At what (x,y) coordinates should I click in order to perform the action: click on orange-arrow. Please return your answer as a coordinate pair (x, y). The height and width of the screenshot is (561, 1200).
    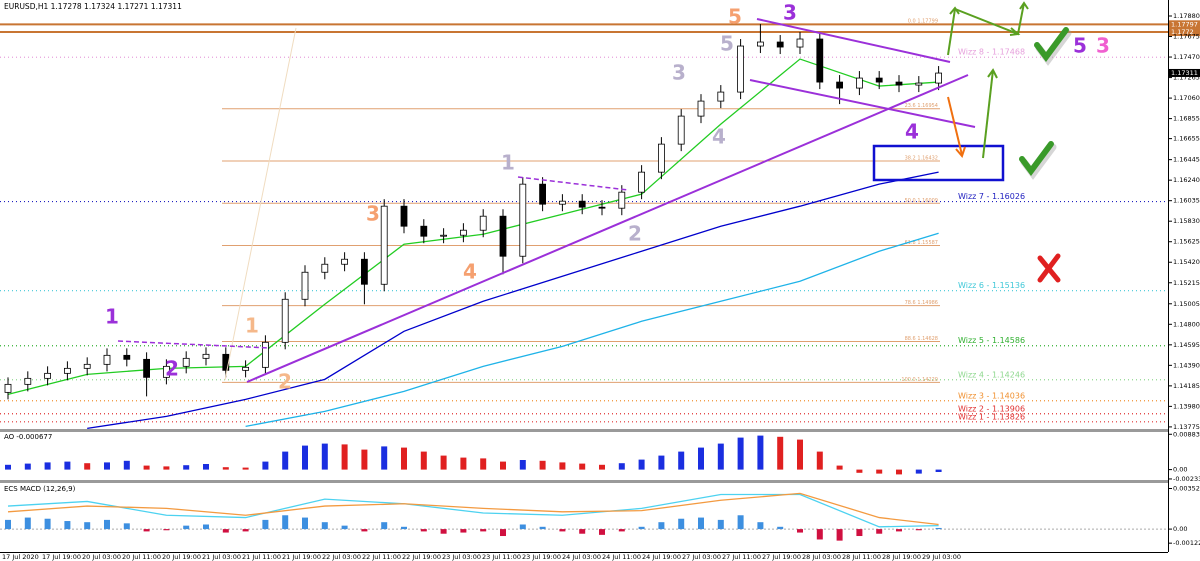
    Looking at the image, I should click on (955, 126).